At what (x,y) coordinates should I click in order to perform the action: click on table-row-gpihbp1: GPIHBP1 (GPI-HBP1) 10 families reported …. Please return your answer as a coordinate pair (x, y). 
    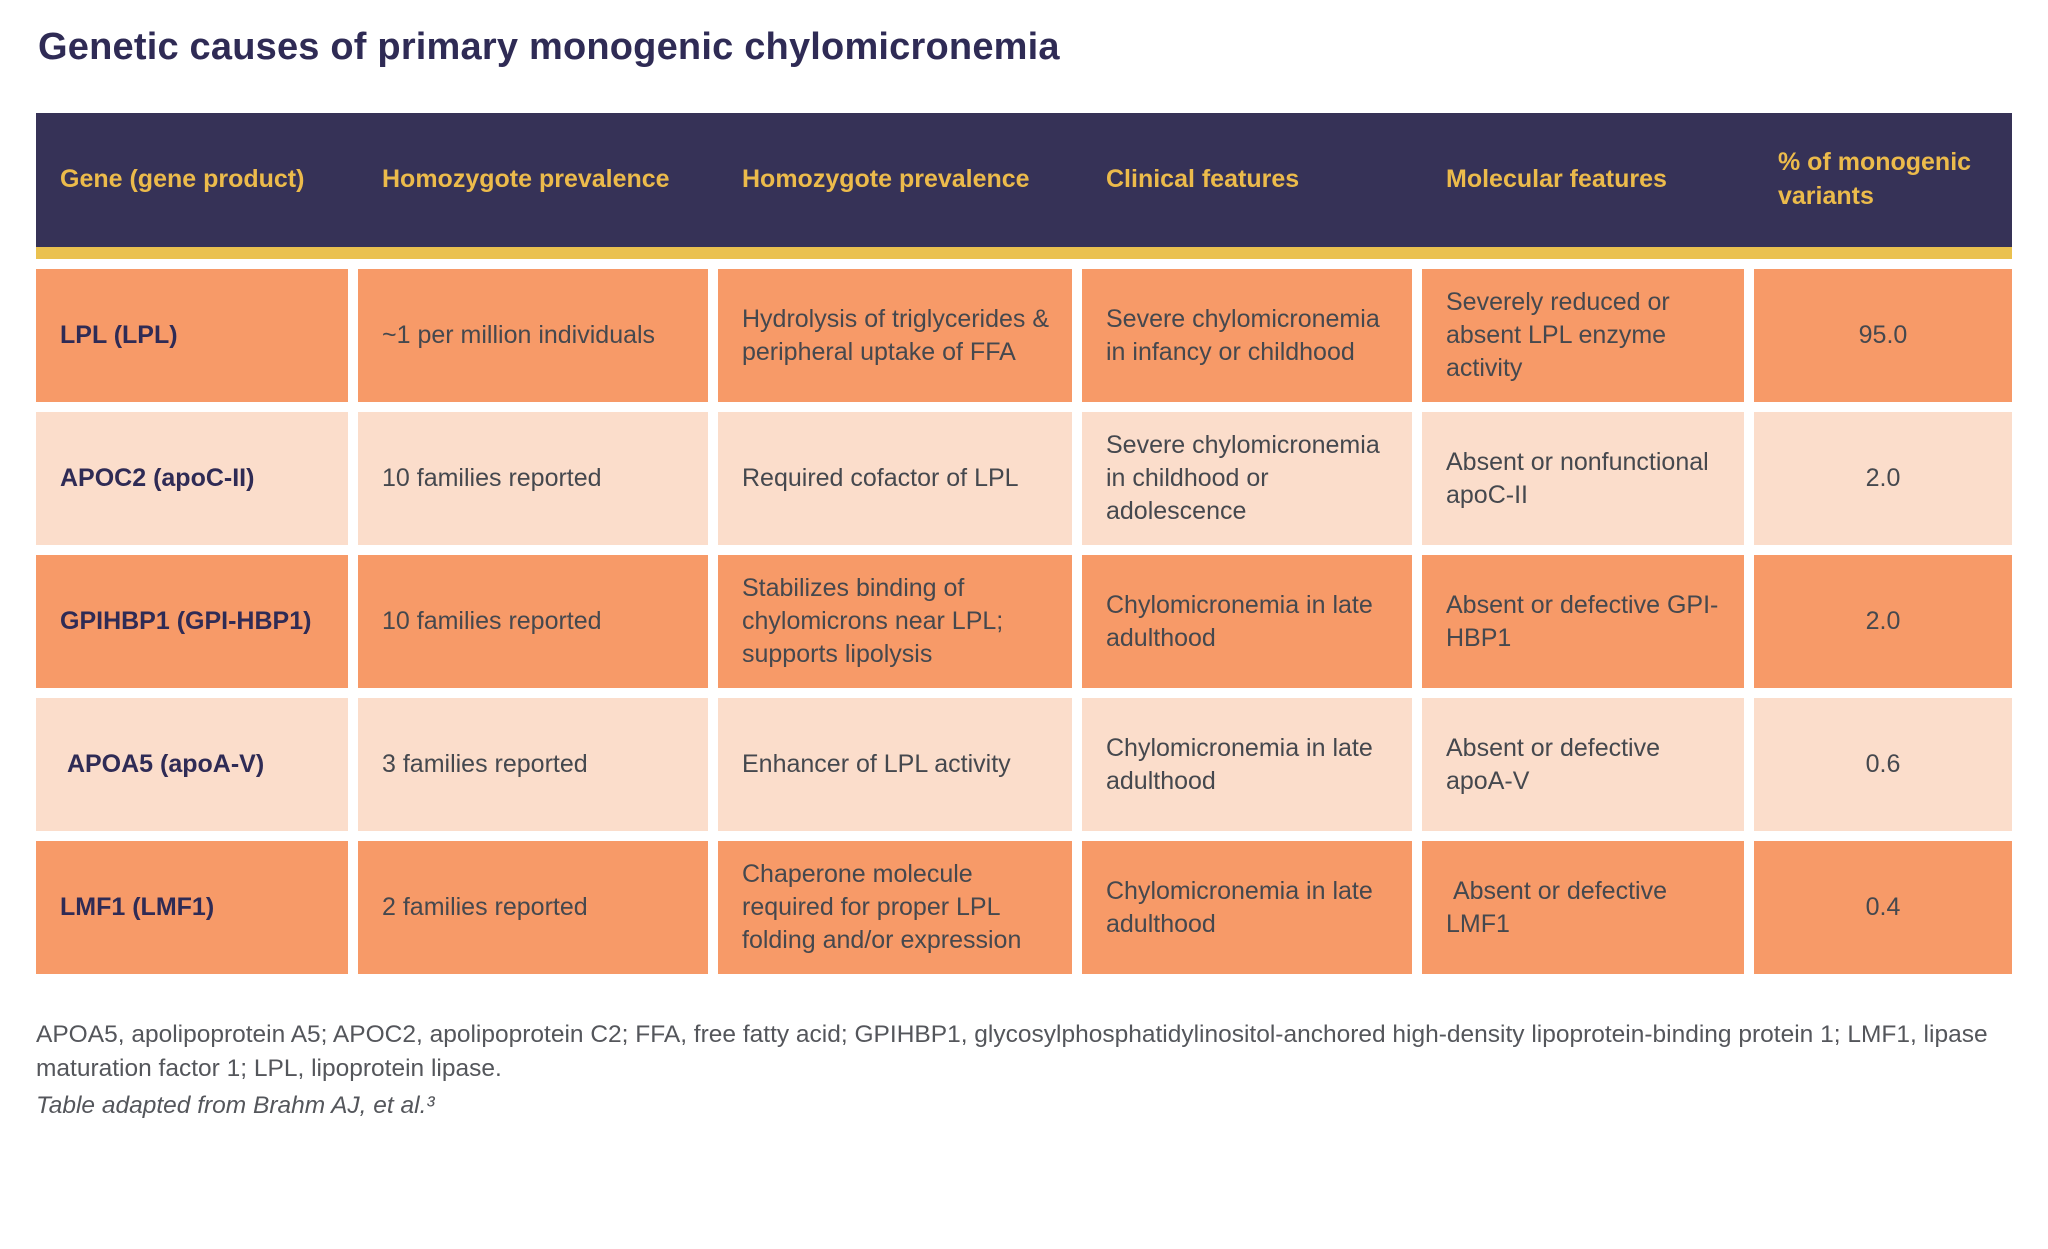
    Looking at the image, I should click on (1024, 621).